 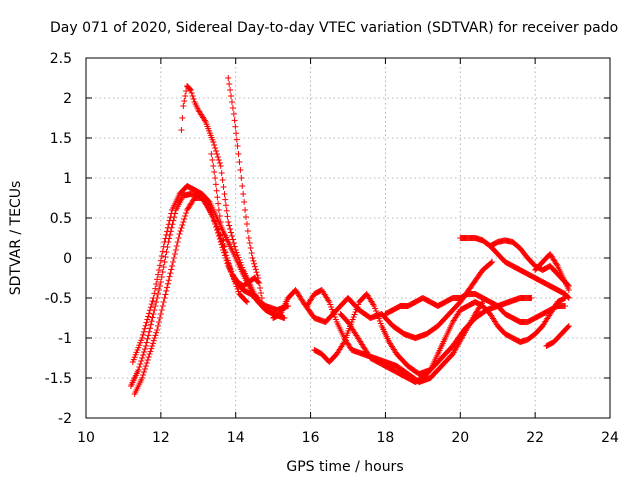 What do you see at coordinates (67, 179) in the screenshot?
I see `y-tick-label: 1` at bounding box center [67, 179].